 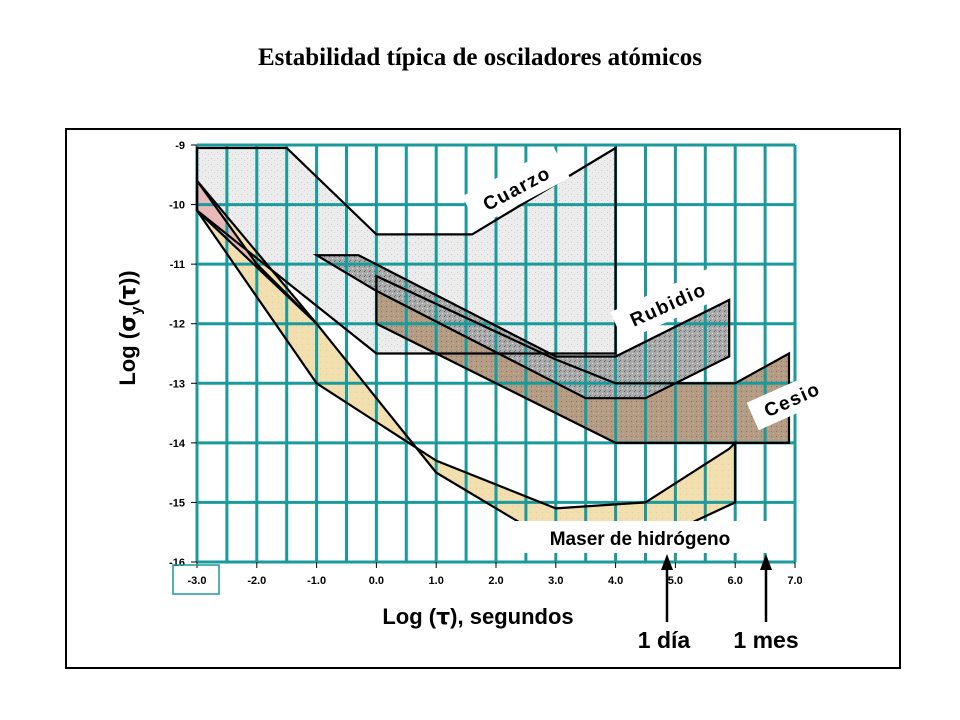 I want to click on x-tick-label: 6.0, so click(x=735, y=581).